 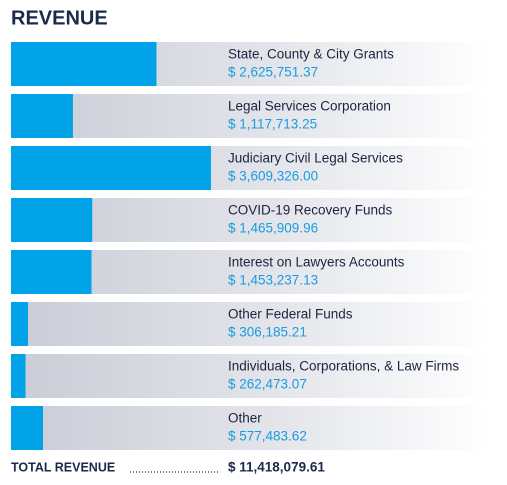 I want to click on category-label: Individuals, Corporations, & Law Firms, so click(x=343, y=366).